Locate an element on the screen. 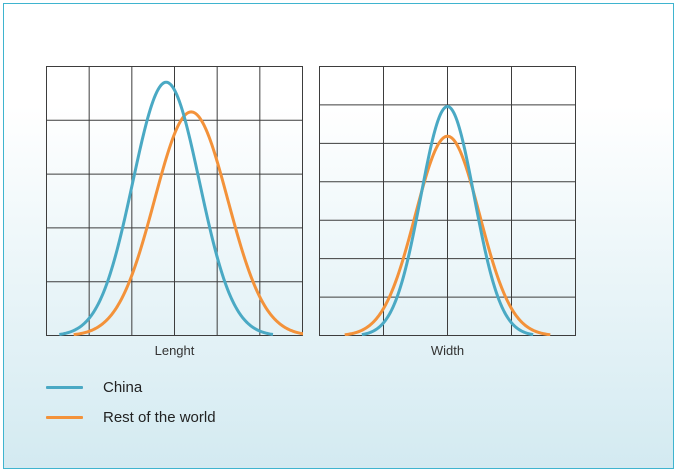  legend-item-china: China is located at coordinates (131, 387).